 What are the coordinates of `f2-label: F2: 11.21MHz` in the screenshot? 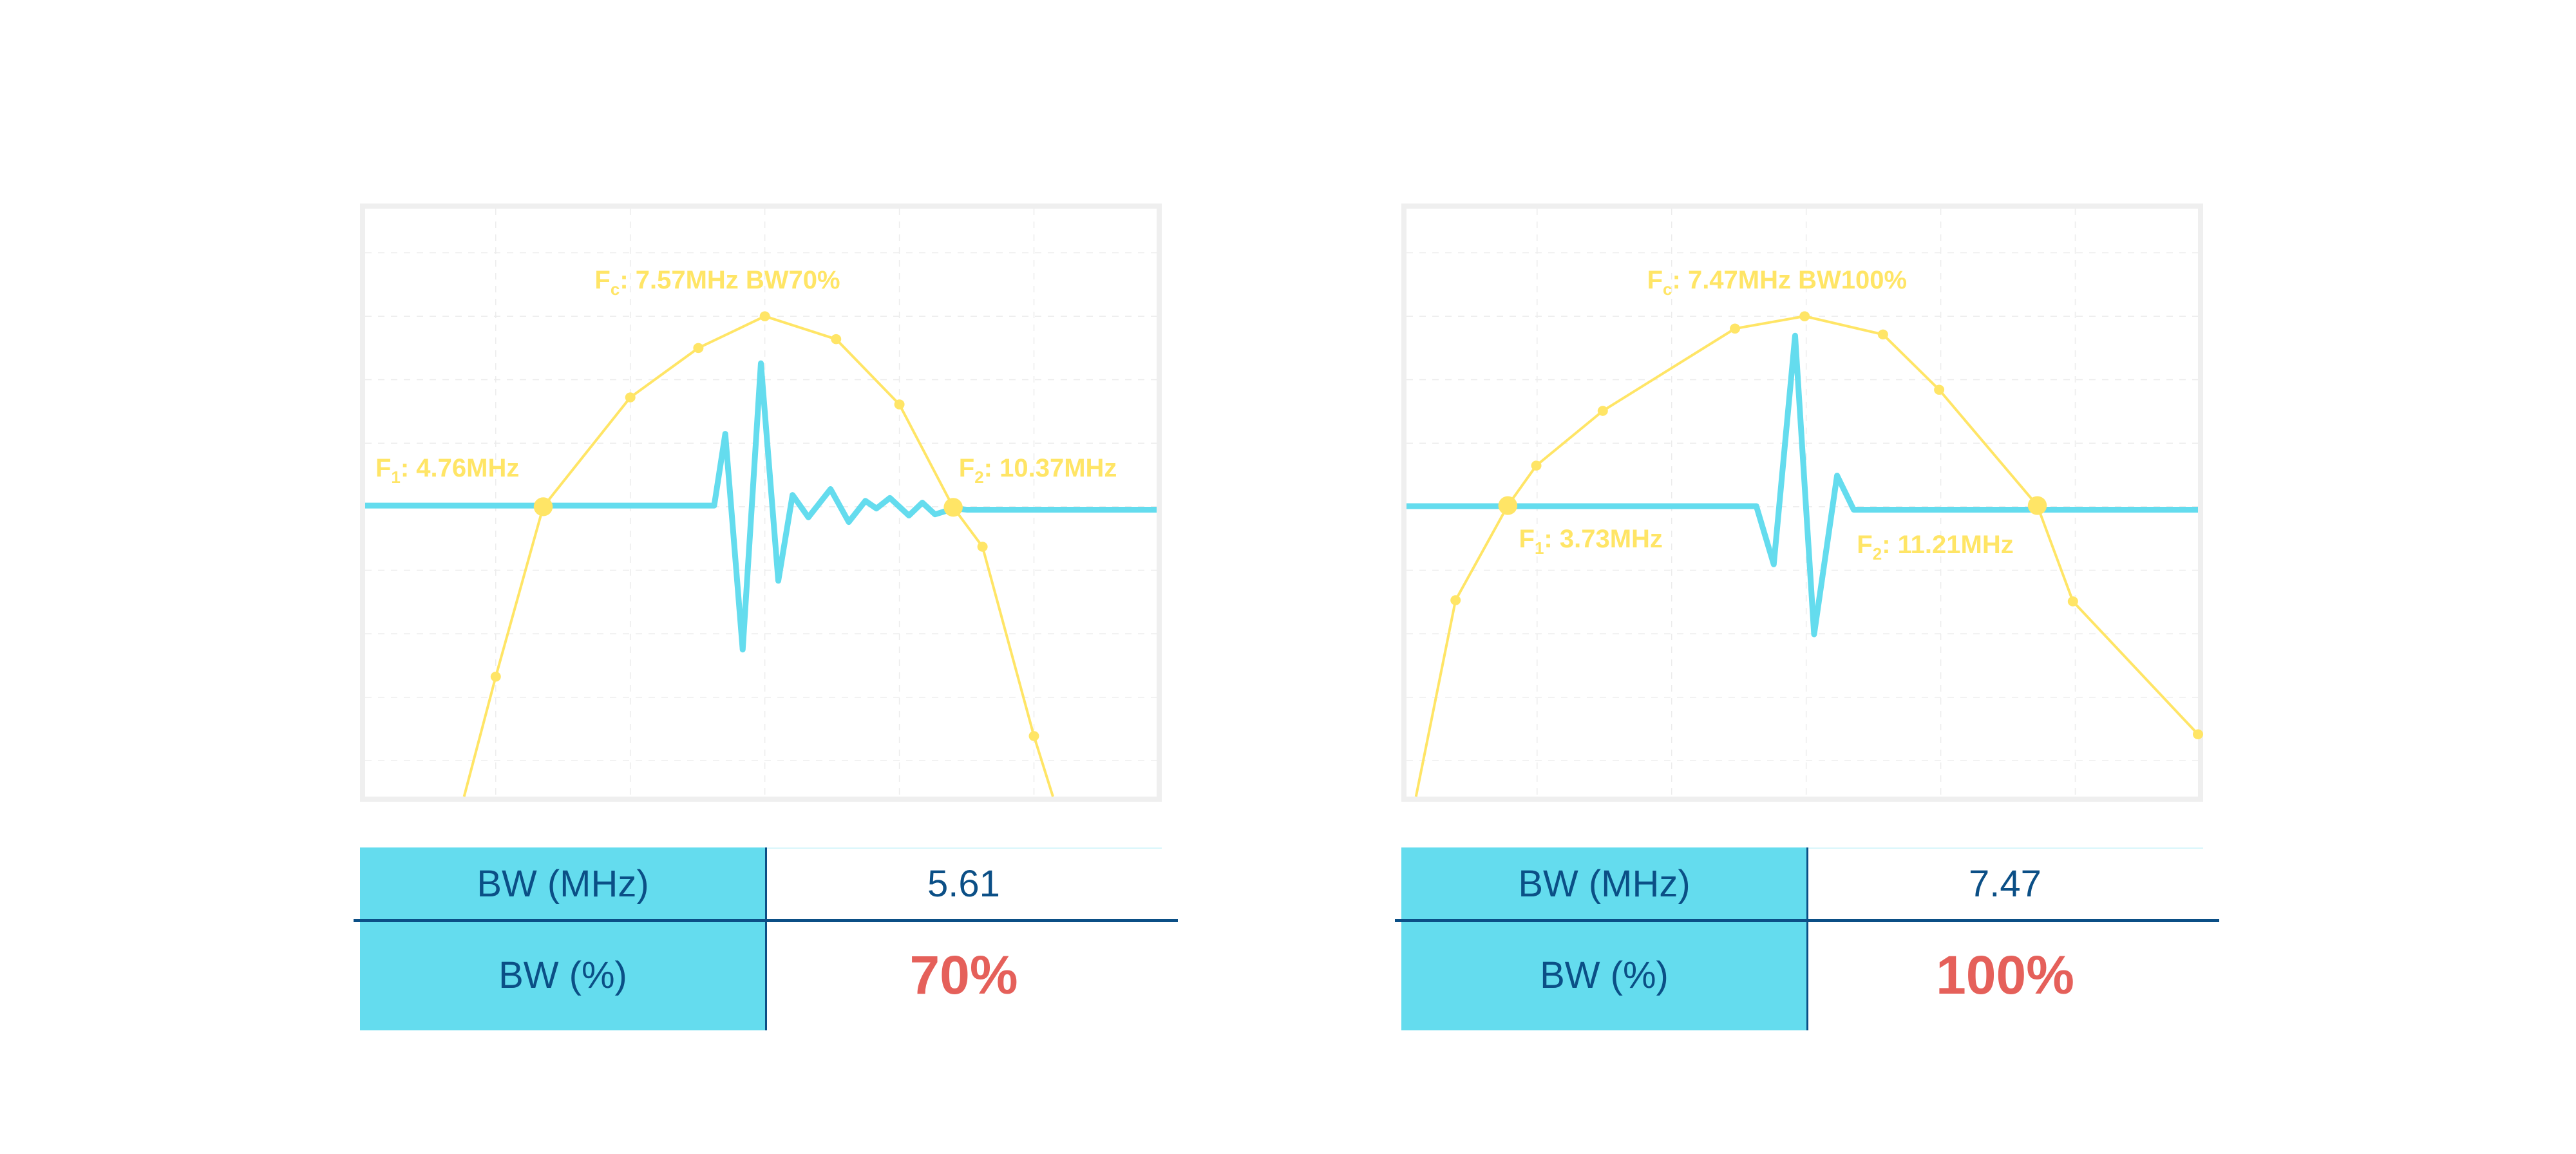 It's located at (1935, 547).